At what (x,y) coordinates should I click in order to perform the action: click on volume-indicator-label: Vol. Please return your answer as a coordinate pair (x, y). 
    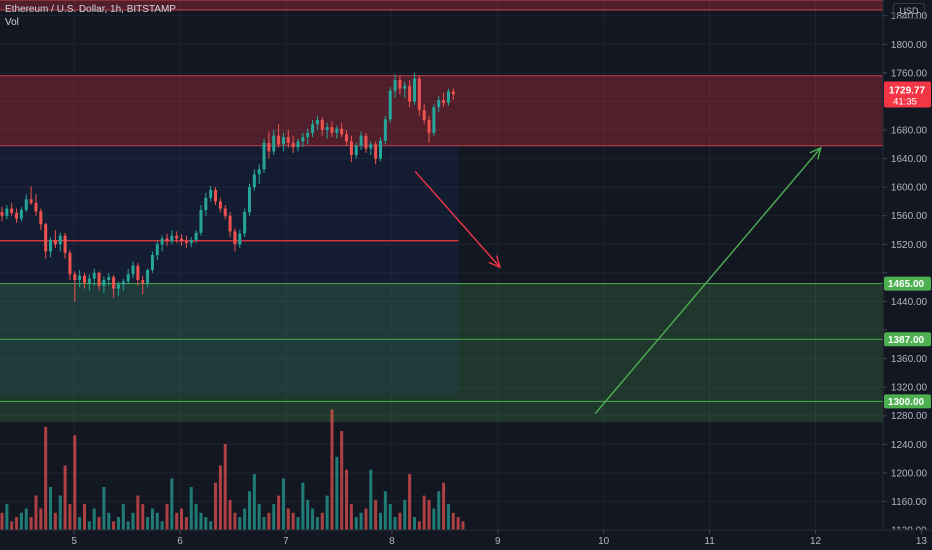
    Looking at the image, I should click on (12, 22).